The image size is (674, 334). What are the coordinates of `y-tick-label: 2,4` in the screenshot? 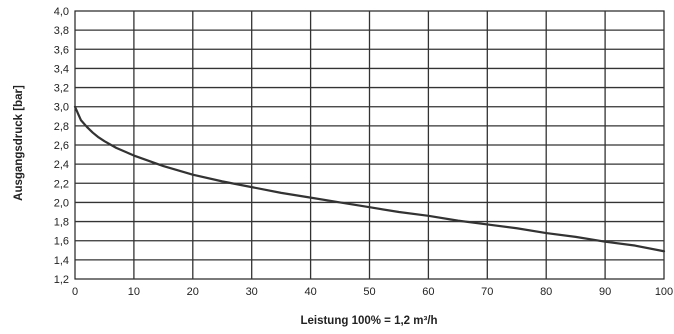 It's located at (61, 165).